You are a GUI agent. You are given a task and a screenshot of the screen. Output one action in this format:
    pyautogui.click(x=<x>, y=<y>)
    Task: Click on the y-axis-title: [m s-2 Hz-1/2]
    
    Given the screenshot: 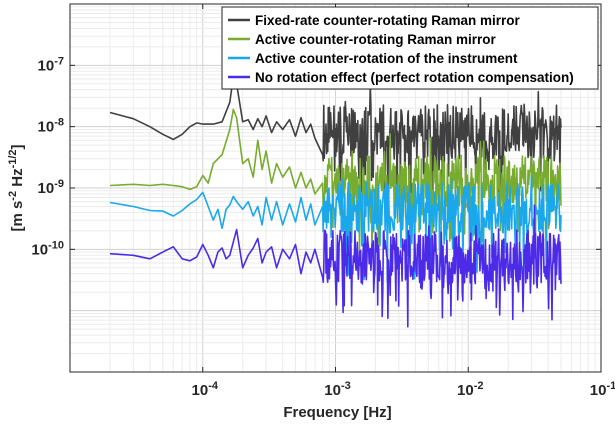 What is the action you would take?
    pyautogui.click(x=16, y=187)
    